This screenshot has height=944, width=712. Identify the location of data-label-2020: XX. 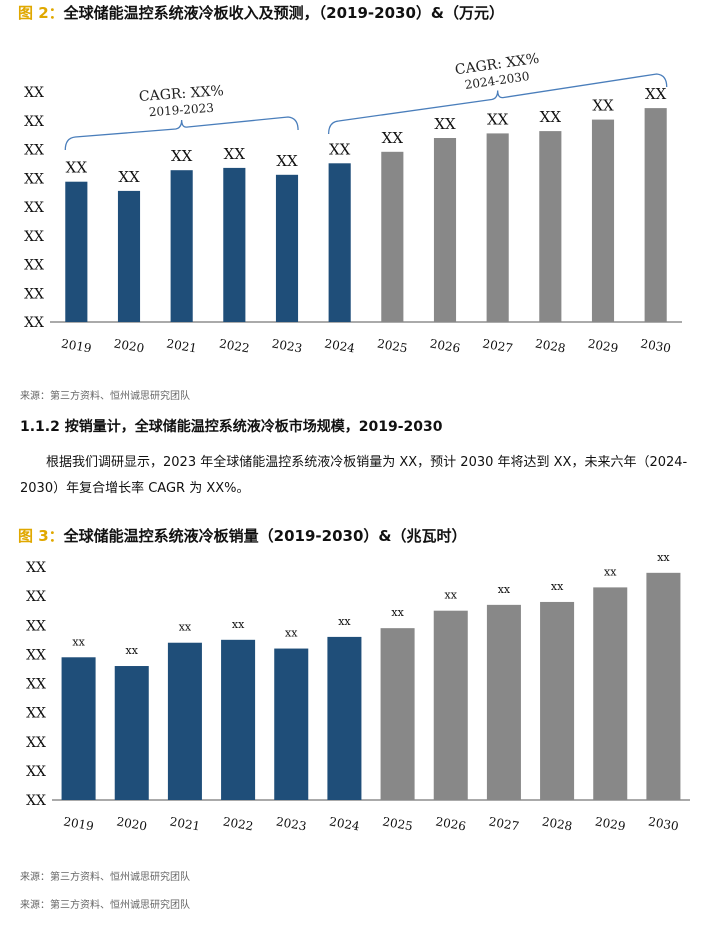
(129, 177).